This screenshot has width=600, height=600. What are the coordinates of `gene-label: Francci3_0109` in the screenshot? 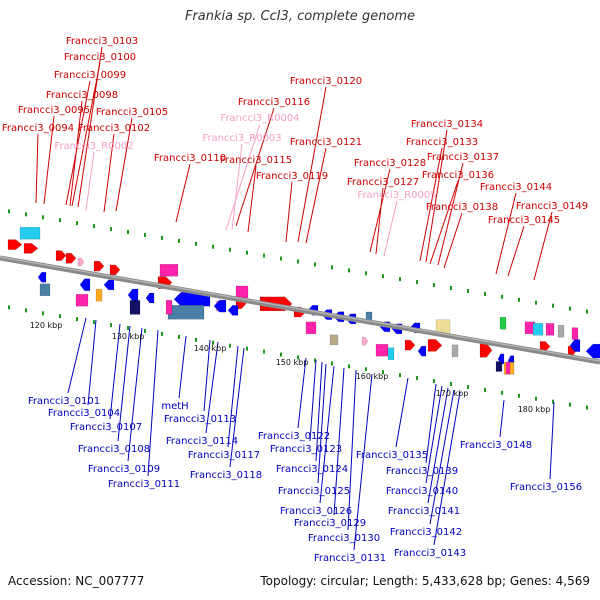 It's located at (124, 469).